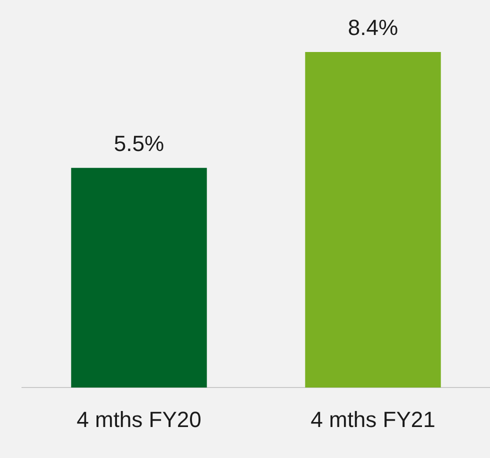 The width and height of the screenshot is (490, 458). What do you see at coordinates (373, 27) in the screenshot?
I see `data-label: 8.4%` at bounding box center [373, 27].